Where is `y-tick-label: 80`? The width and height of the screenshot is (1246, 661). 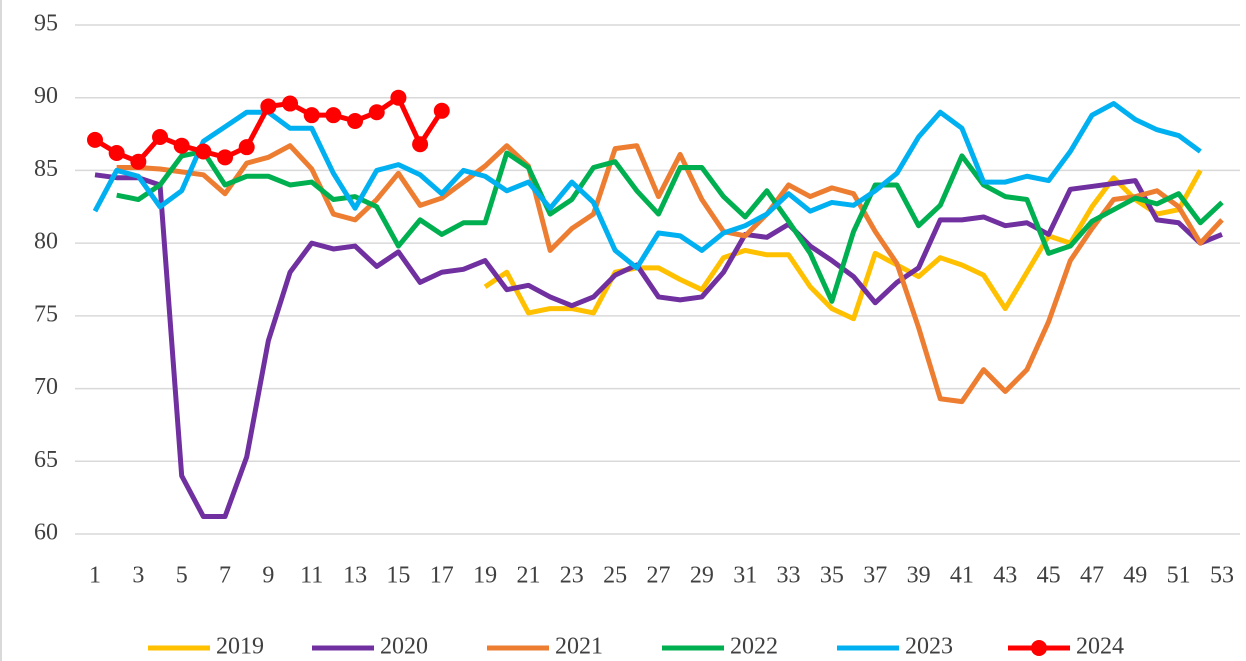
y-tick-label: 80 is located at coordinates (46, 242).